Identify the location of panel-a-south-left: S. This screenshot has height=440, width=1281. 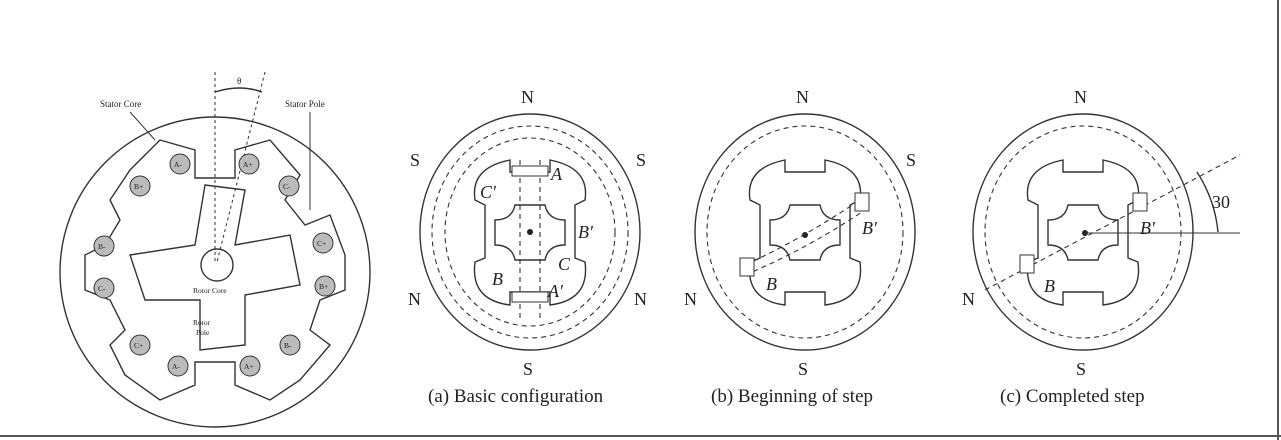
(415, 160).